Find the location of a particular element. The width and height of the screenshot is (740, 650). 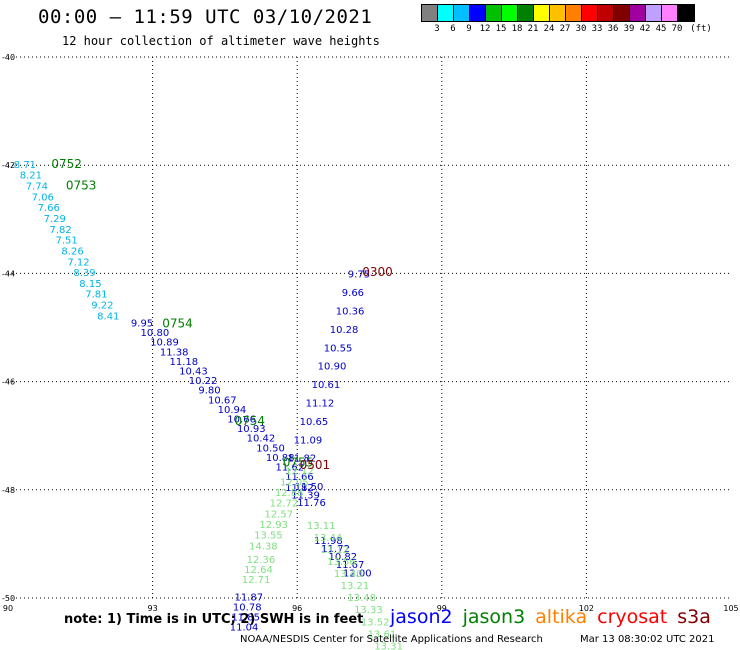

wave-height-value: 12.88 is located at coordinates (289, 493).